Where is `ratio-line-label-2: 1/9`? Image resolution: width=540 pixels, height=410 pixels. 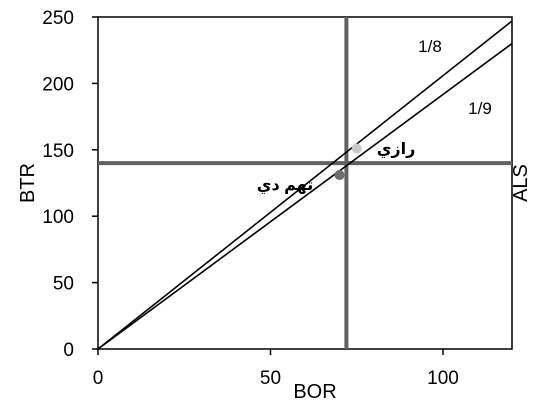 ratio-line-label-2: 1/9 is located at coordinates (480, 108).